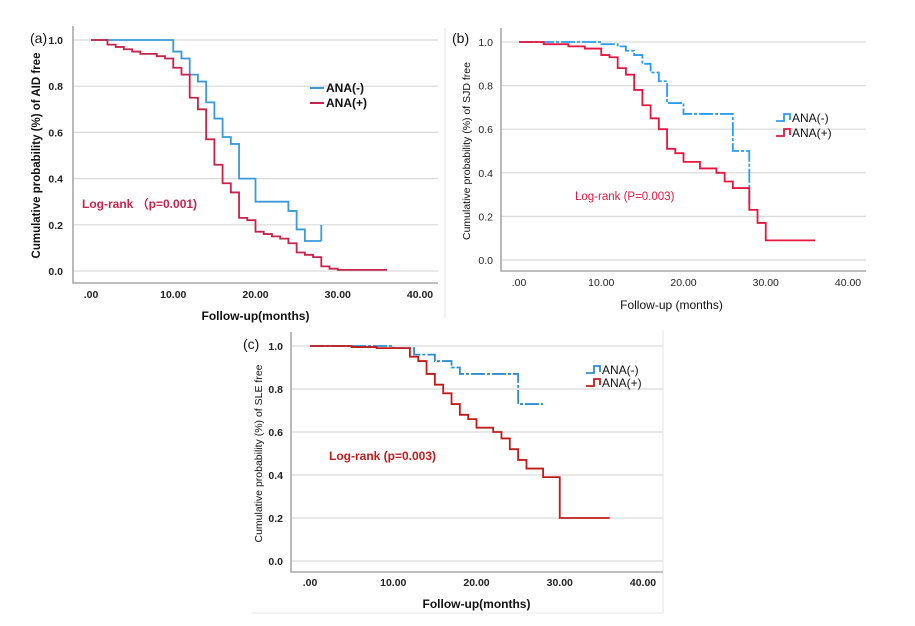 This screenshot has height=626, width=915. Describe the element at coordinates (139, 203) in the screenshot. I see `logrank-annotation: Log-rank （p=0.001)` at that location.